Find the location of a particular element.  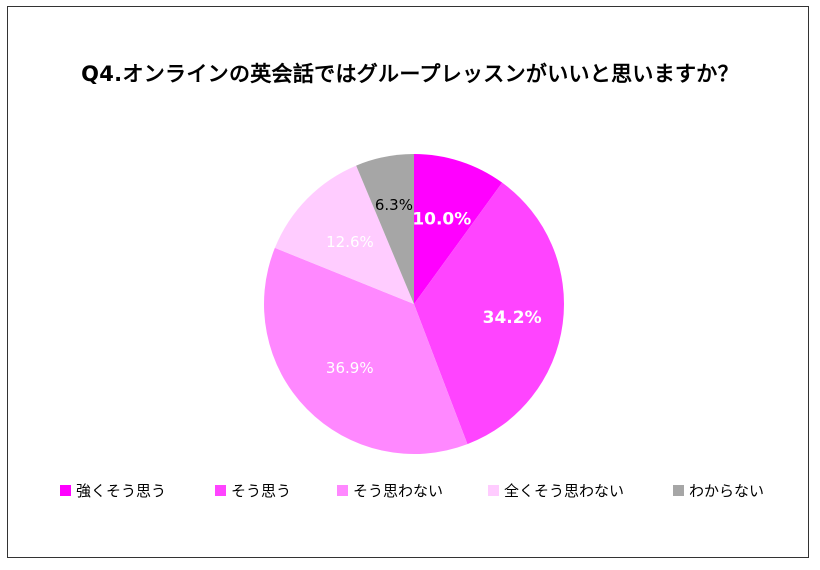

pie-data-label-2: 34.2% is located at coordinates (512, 318).